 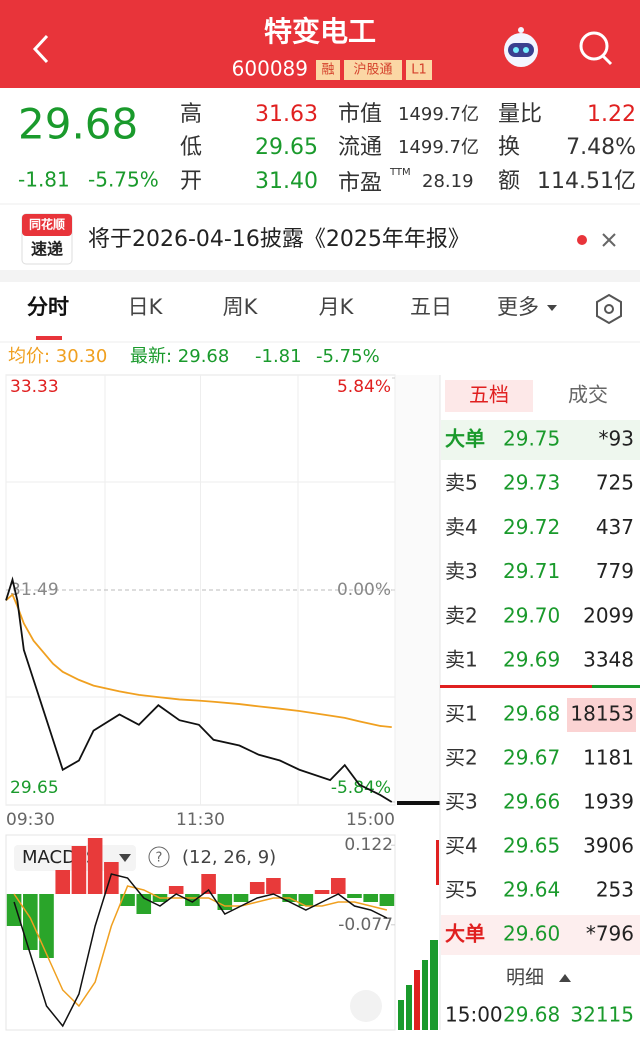 I want to click on tab: 五日, so click(x=431, y=307).